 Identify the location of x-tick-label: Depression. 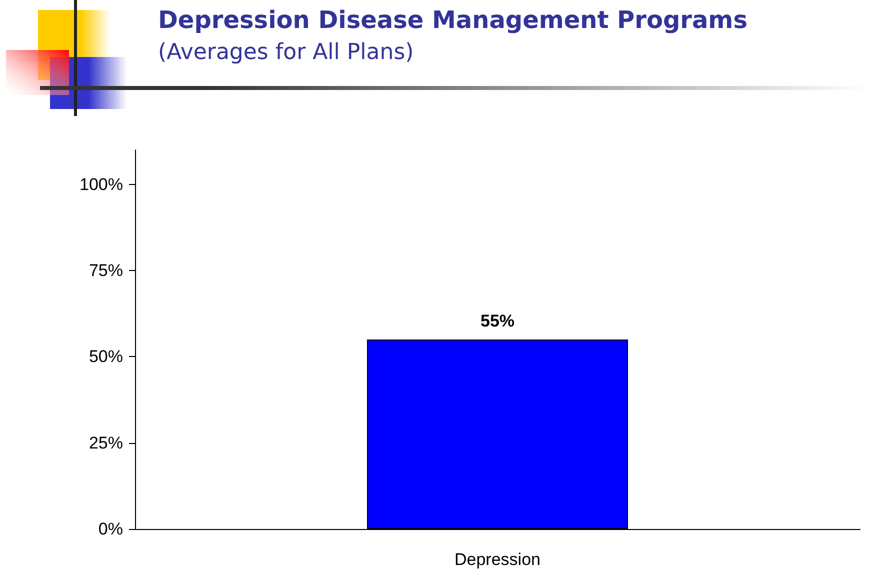
(497, 559).